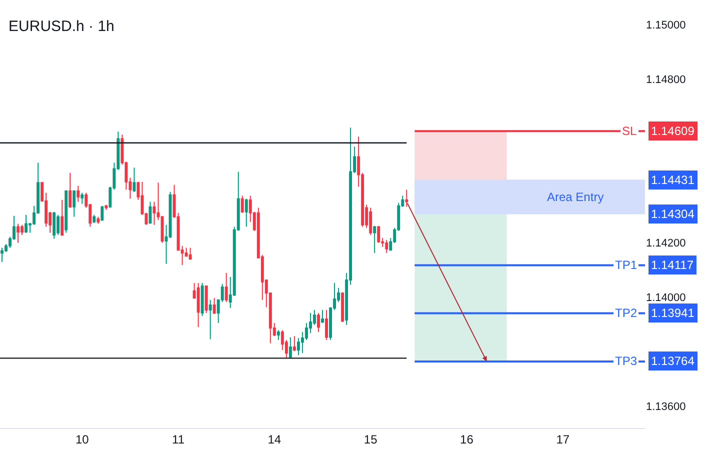 The width and height of the screenshot is (712, 456). I want to click on x-tick-label: 16, so click(467, 439).